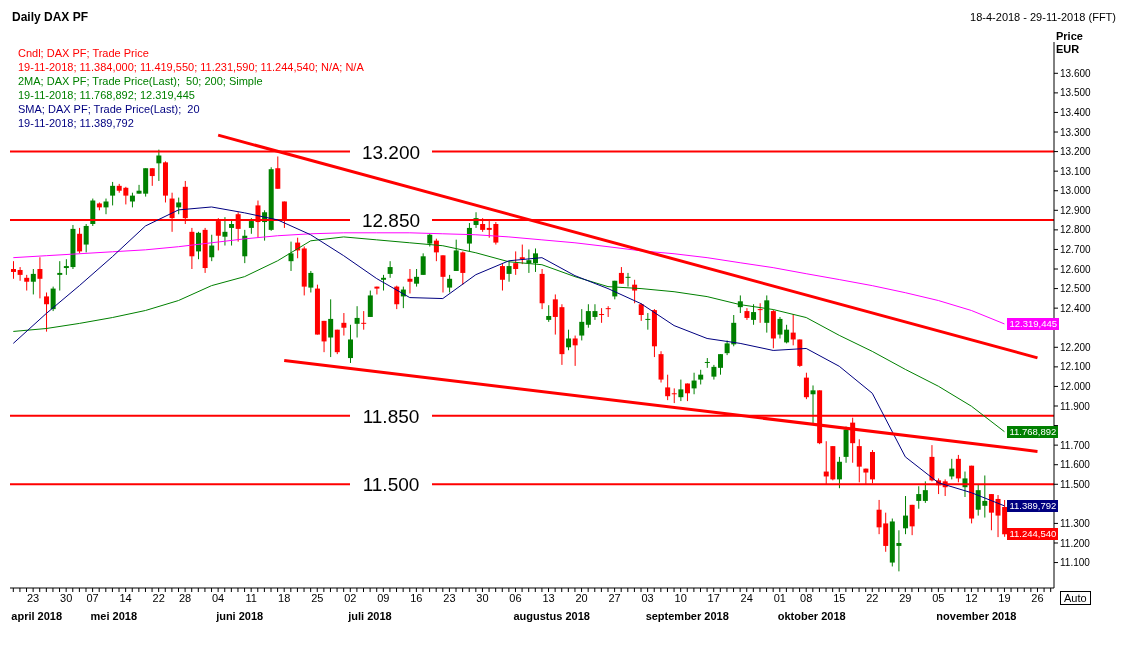 This screenshot has width=1124, height=657. What do you see at coordinates (971, 597) in the screenshot?
I see `x-tick-label: 12` at bounding box center [971, 597].